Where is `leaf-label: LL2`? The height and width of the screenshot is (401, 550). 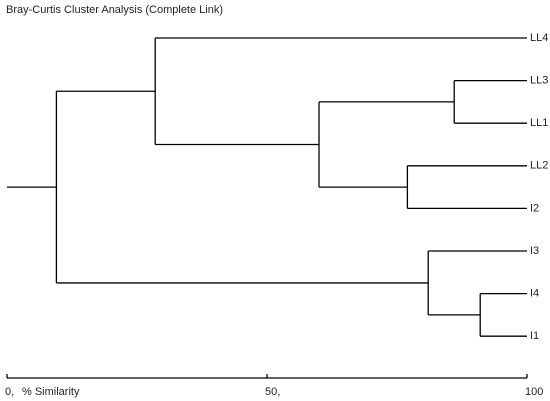 leaf-label: LL2 is located at coordinates (539, 166).